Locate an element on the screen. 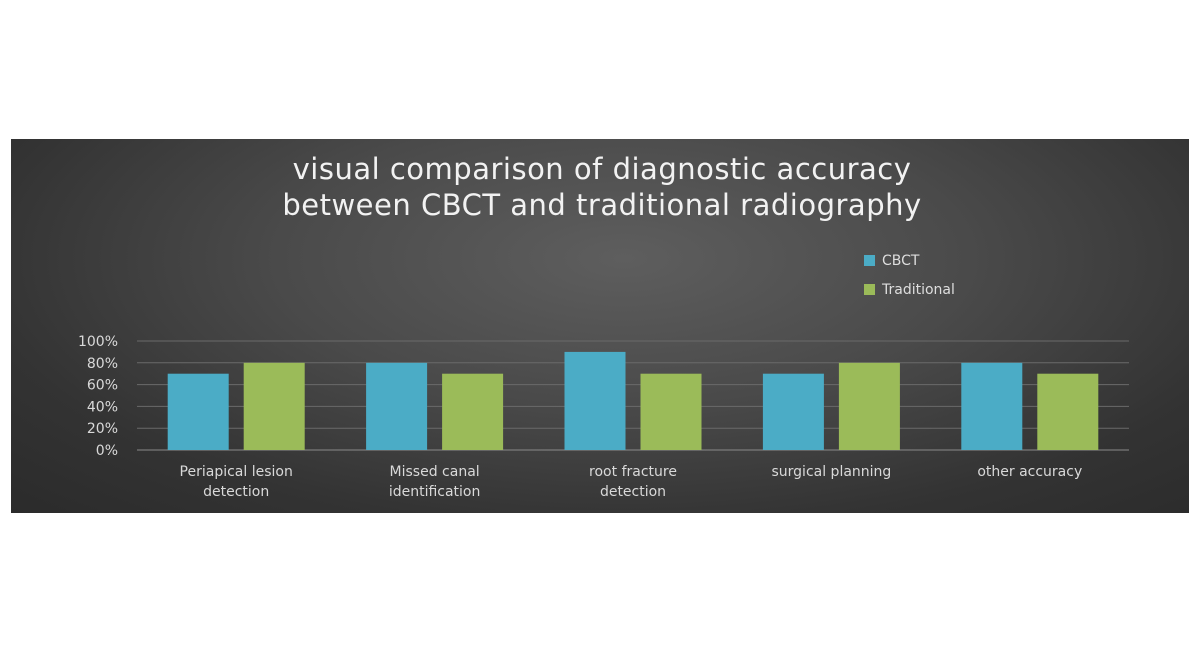 The width and height of the screenshot is (1201, 651). legend-label-traditional: Traditional is located at coordinates (918, 290).